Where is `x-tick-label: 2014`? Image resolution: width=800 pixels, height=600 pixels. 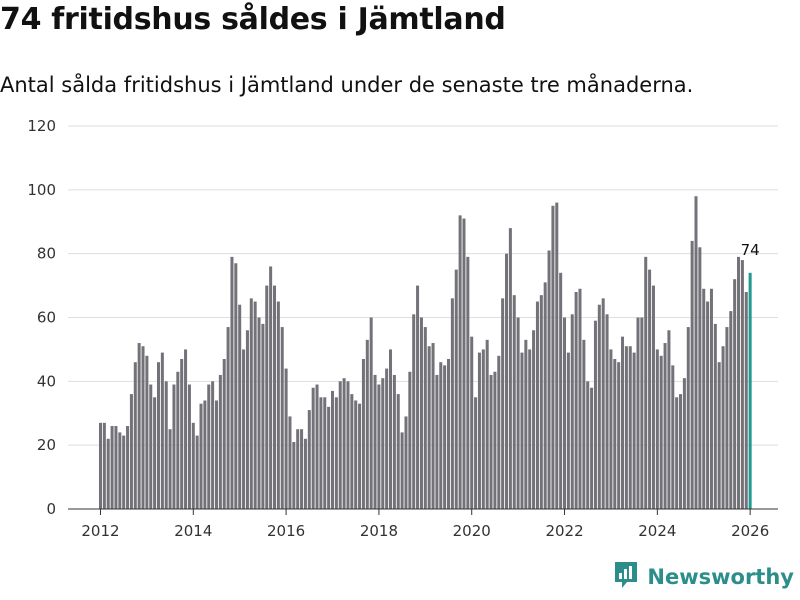 x-tick-label: 2014 is located at coordinates (193, 531).